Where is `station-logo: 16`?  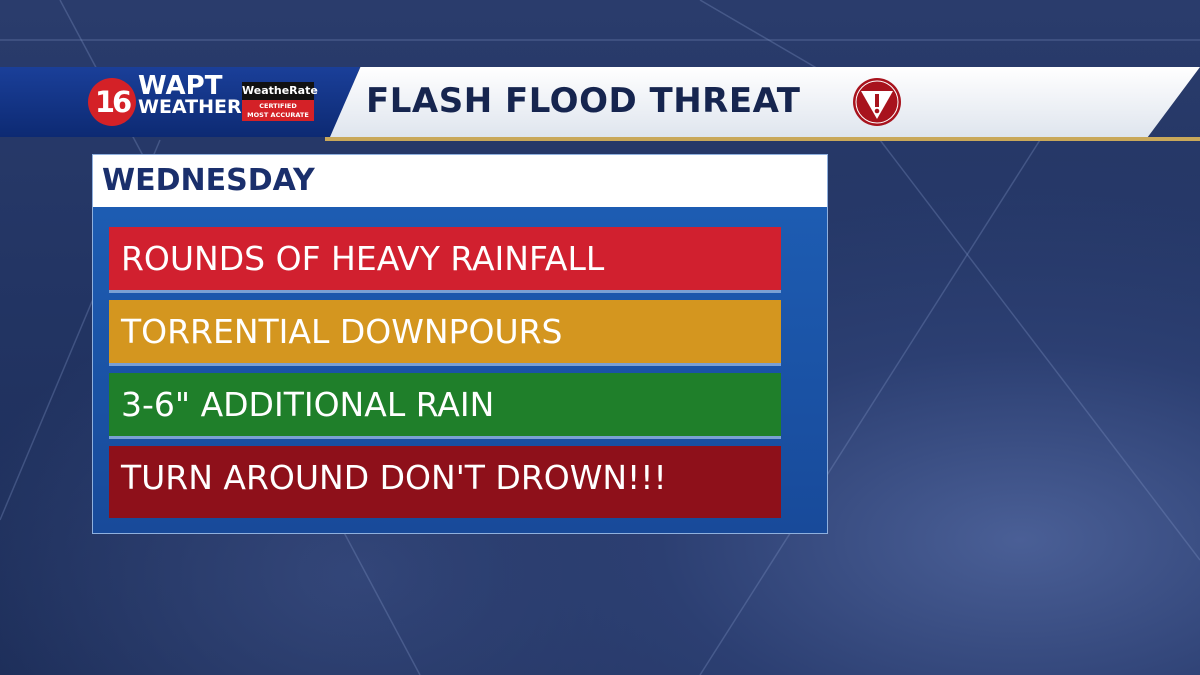 station-logo: 16 is located at coordinates (112, 102).